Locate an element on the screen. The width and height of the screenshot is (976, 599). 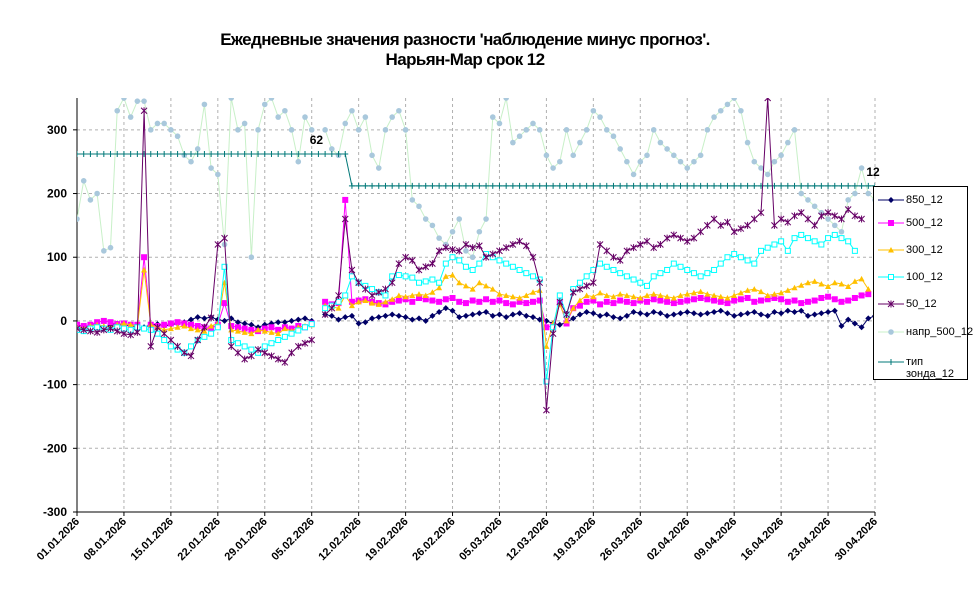
chart-subtitle: Нарьян-Мар срок 12 is located at coordinates (465, 59).